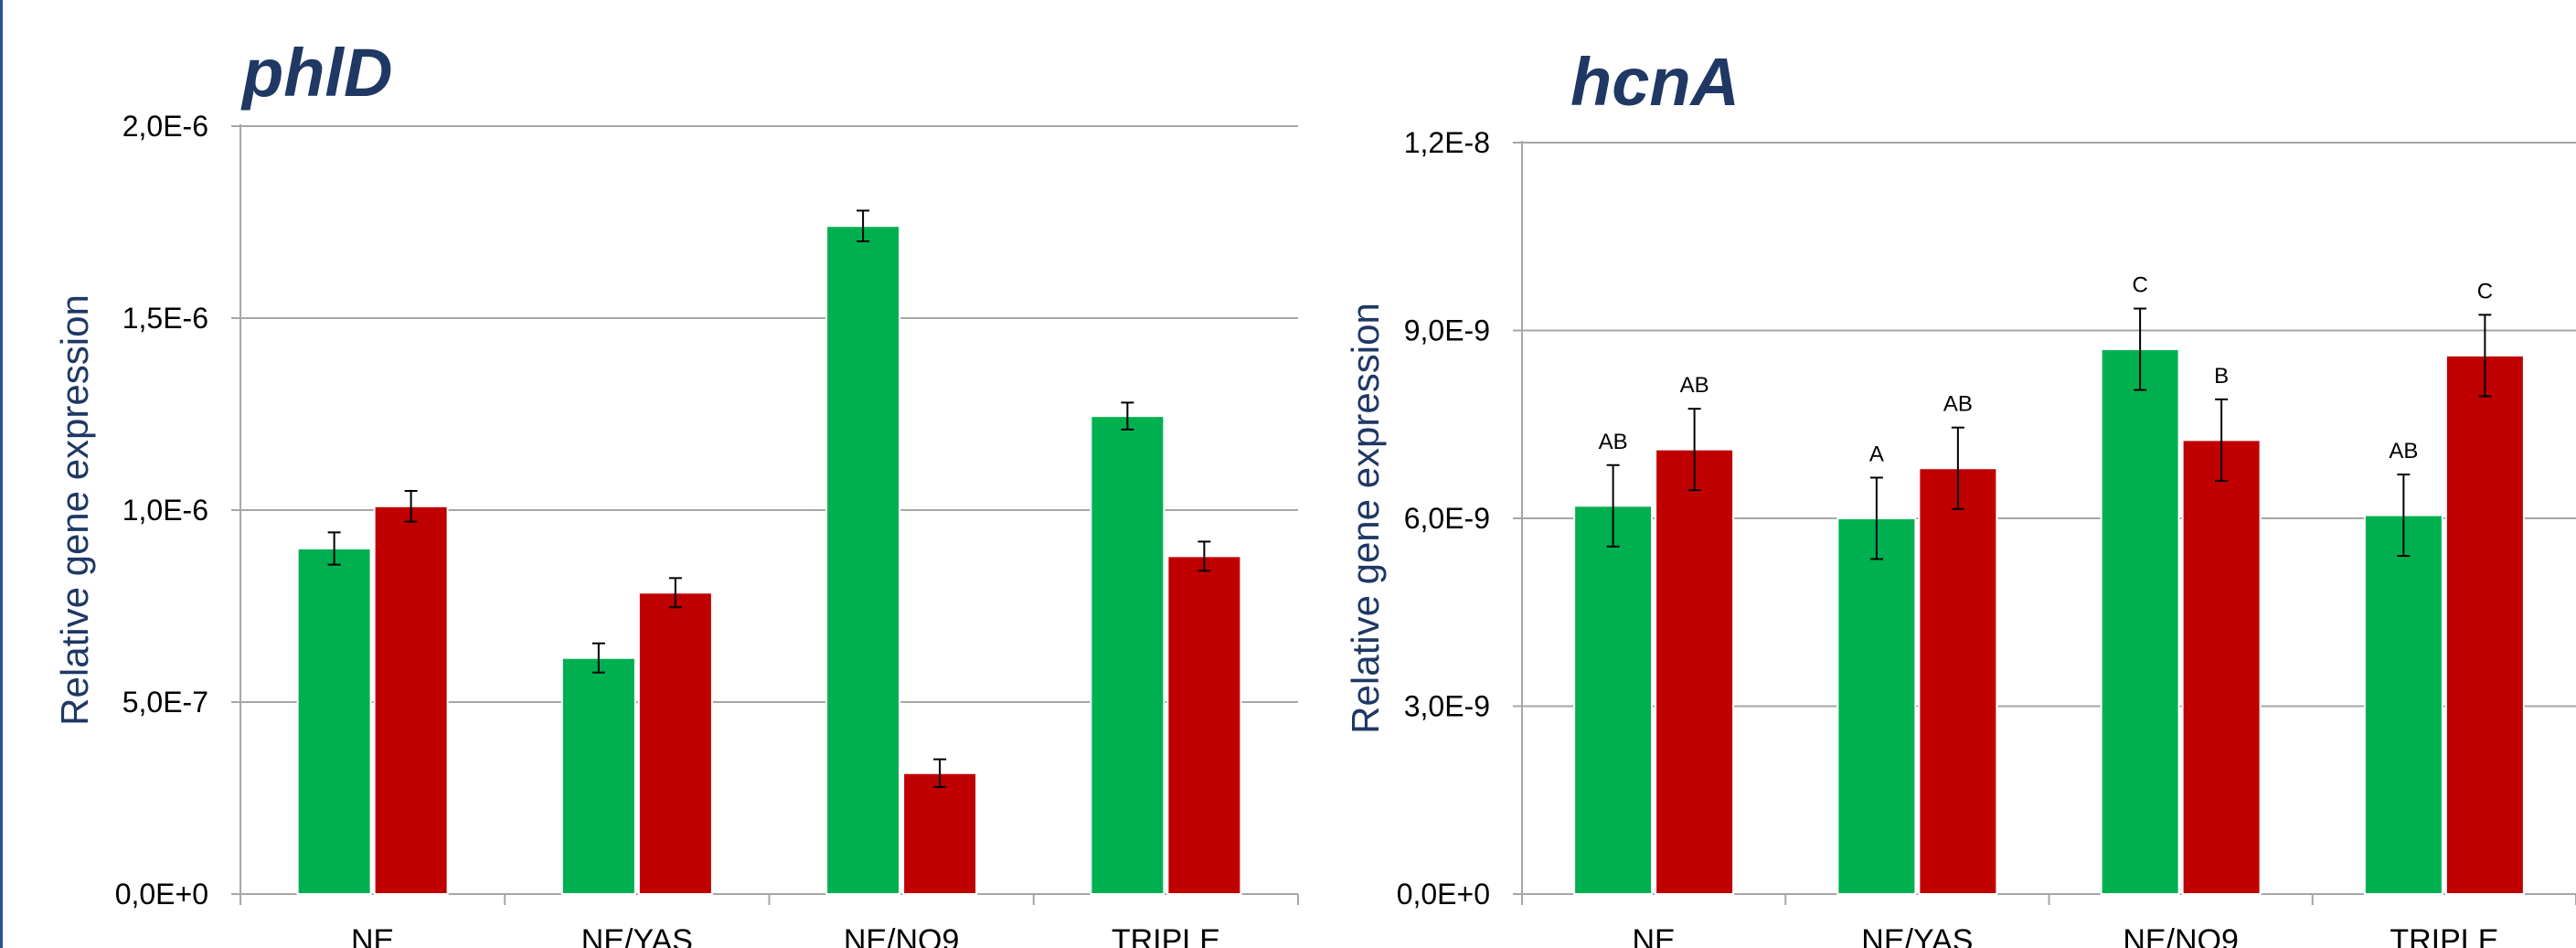 This screenshot has height=948, width=2576. What do you see at coordinates (165, 126) in the screenshot?
I see `y-tick-label: 2,0E-6` at bounding box center [165, 126].